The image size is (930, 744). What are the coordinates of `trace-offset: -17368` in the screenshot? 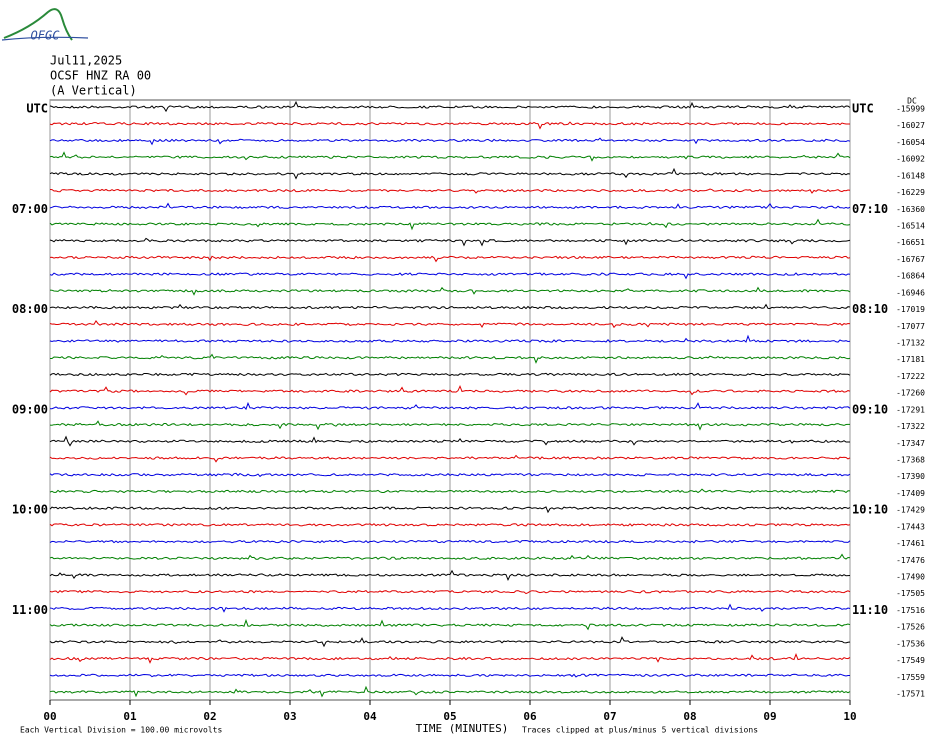 It's located at (910, 460).